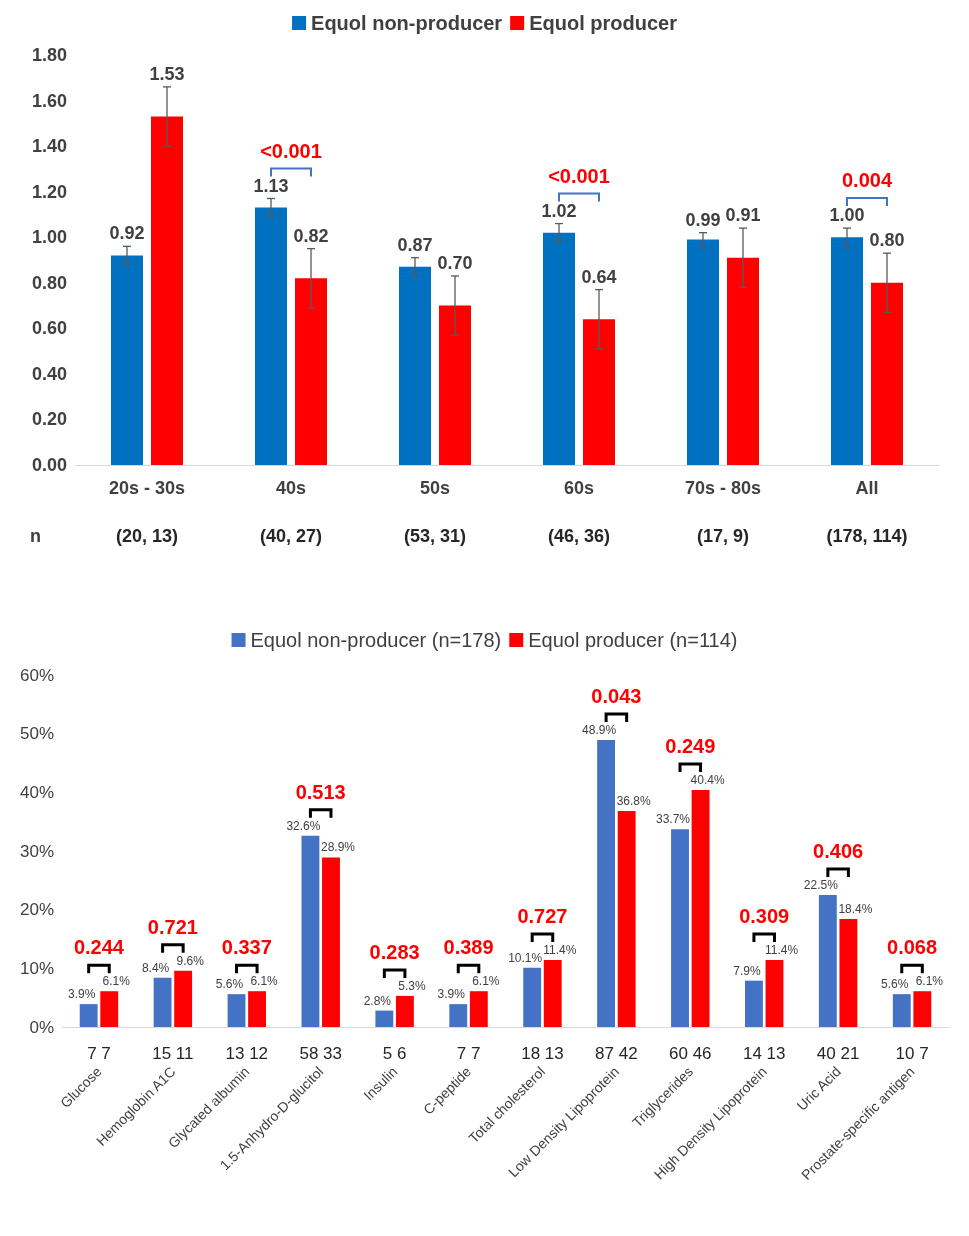 The width and height of the screenshot is (969, 1236). Describe the element at coordinates (723, 488) in the screenshot. I see `x-tick-label: 70s - 80s` at that location.